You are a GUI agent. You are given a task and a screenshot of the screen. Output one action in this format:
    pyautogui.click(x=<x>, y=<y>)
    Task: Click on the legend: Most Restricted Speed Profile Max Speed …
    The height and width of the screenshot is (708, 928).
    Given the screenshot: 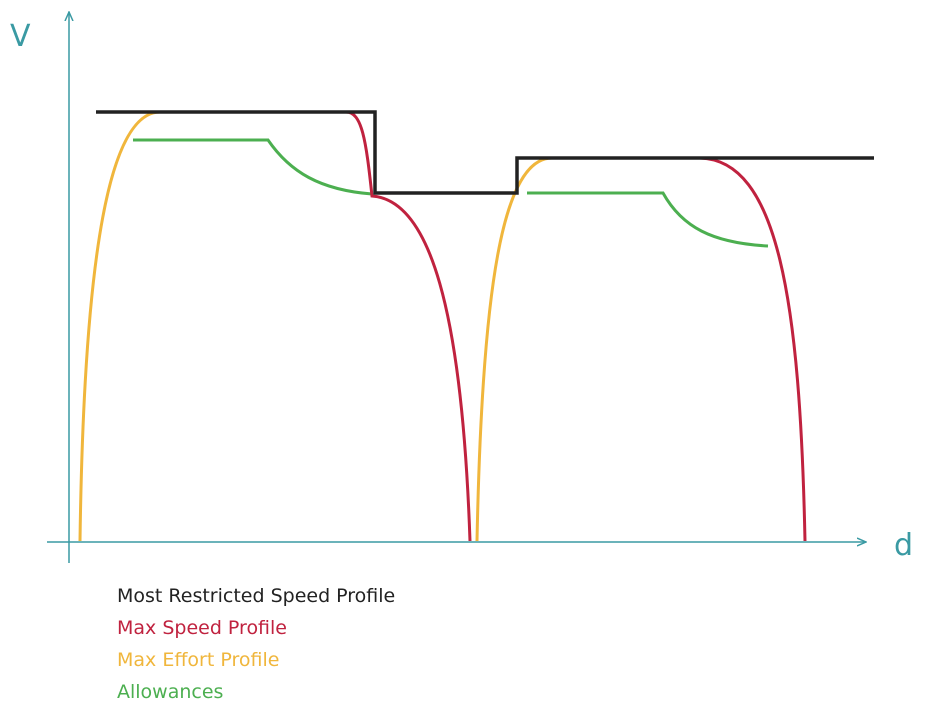 What is the action you would take?
    pyautogui.click(x=256, y=644)
    